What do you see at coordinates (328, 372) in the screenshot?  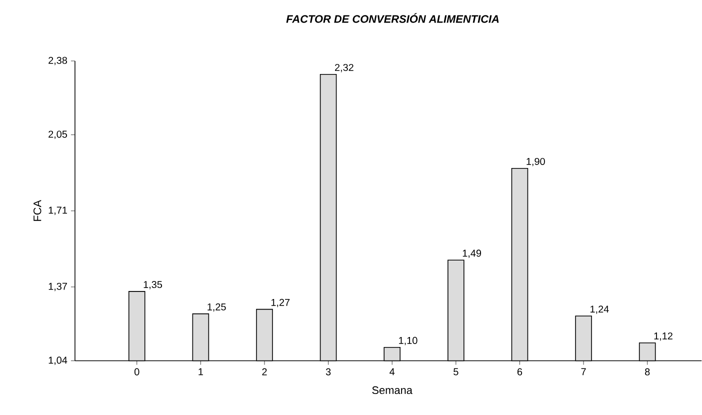 I see `x-tick-label: 3` at bounding box center [328, 372].